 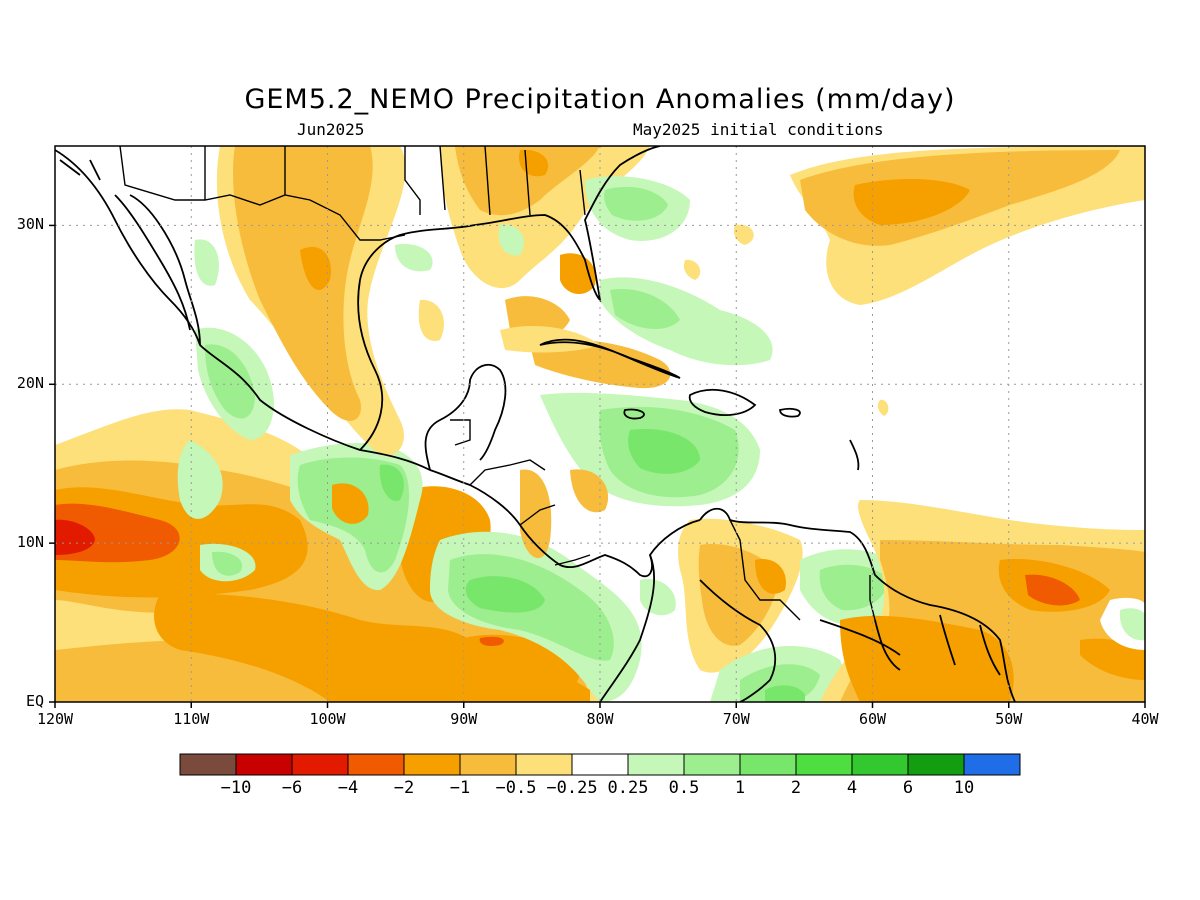 I want to click on colorbar-label: 10, so click(x=964, y=788).